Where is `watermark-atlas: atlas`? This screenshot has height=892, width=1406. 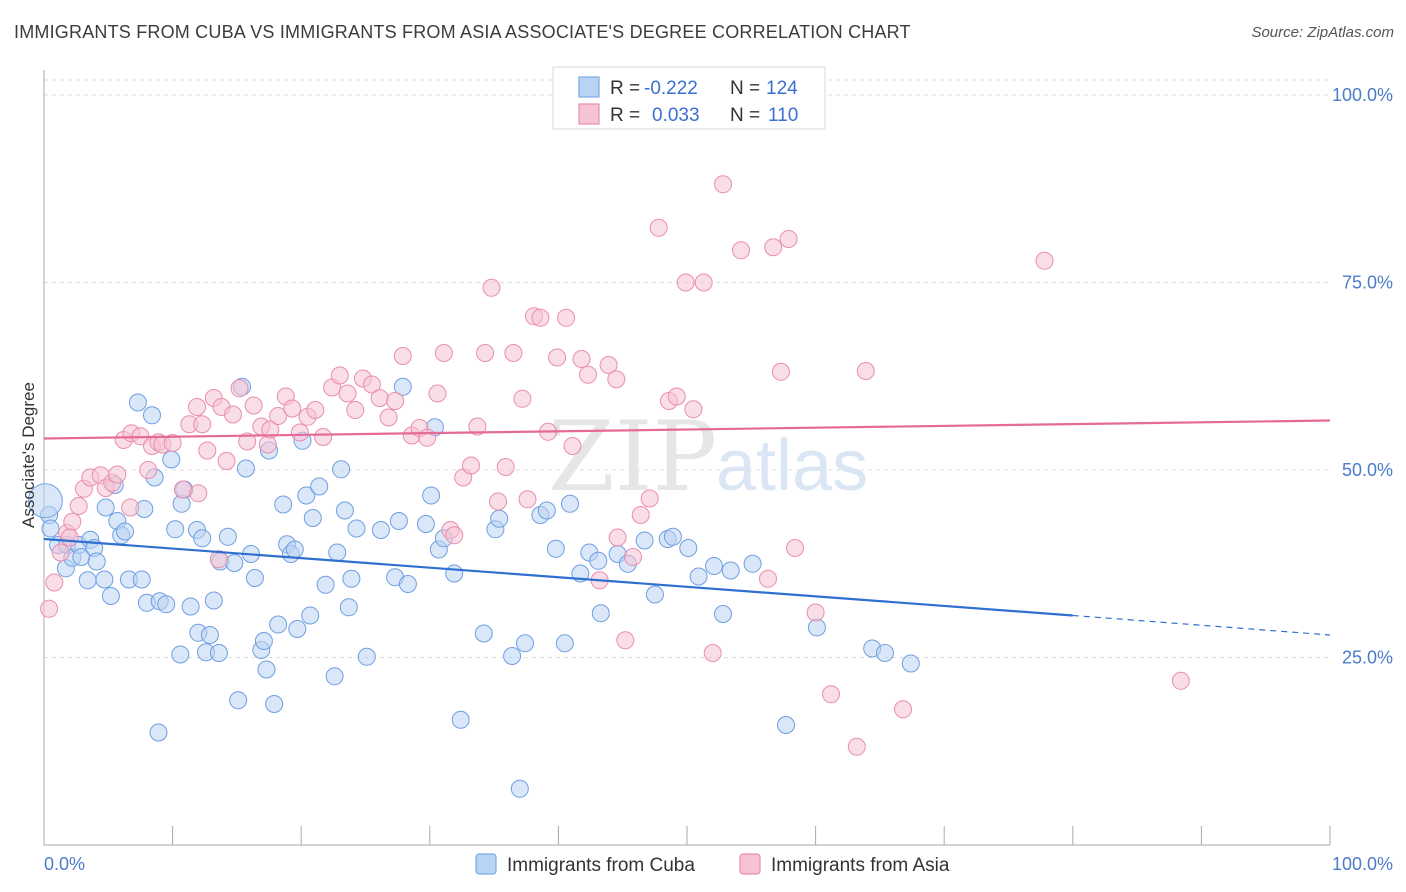
watermark-atlas: atlas is located at coordinates (792, 466).